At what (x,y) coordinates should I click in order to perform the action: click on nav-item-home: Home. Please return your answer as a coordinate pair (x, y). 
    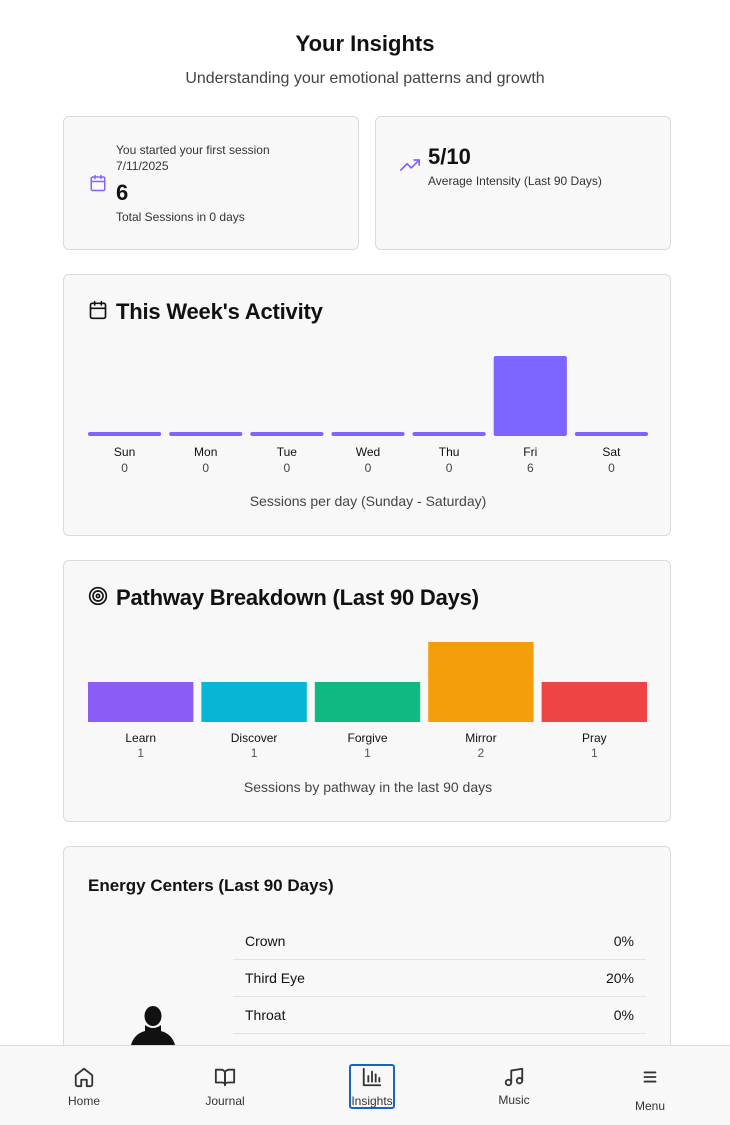
    Looking at the image, I should click on (84, 1085).